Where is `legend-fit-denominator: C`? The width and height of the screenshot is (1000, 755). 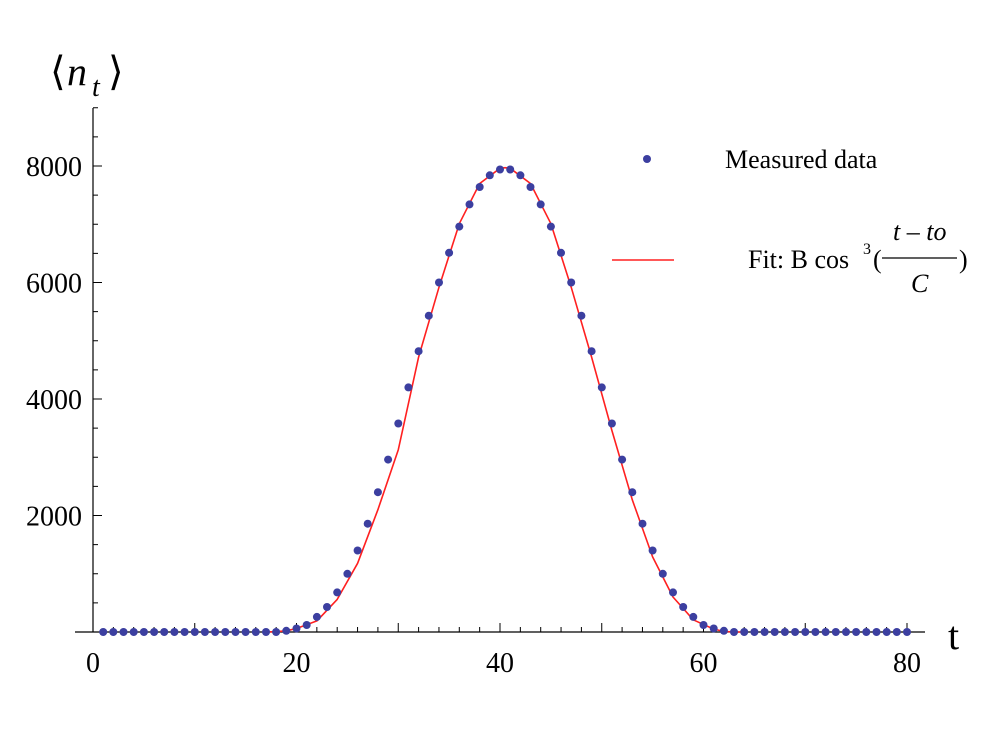 legend-fit-denominator: C is located at coordinates (920, 283).